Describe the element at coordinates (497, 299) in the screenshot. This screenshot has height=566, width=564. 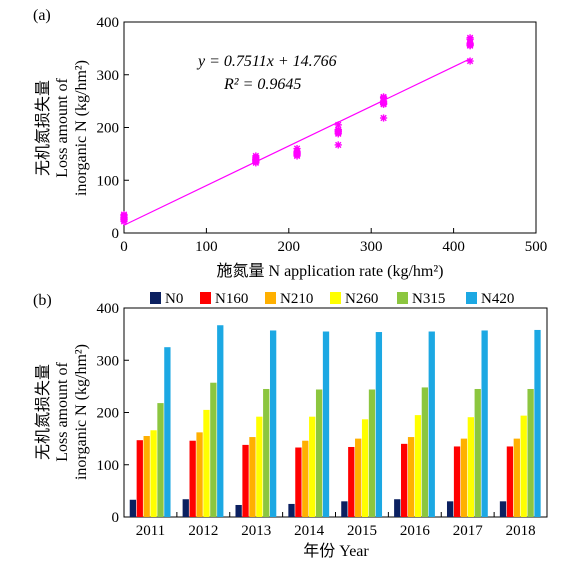
I see `legend-label-n420: N420` at that location.